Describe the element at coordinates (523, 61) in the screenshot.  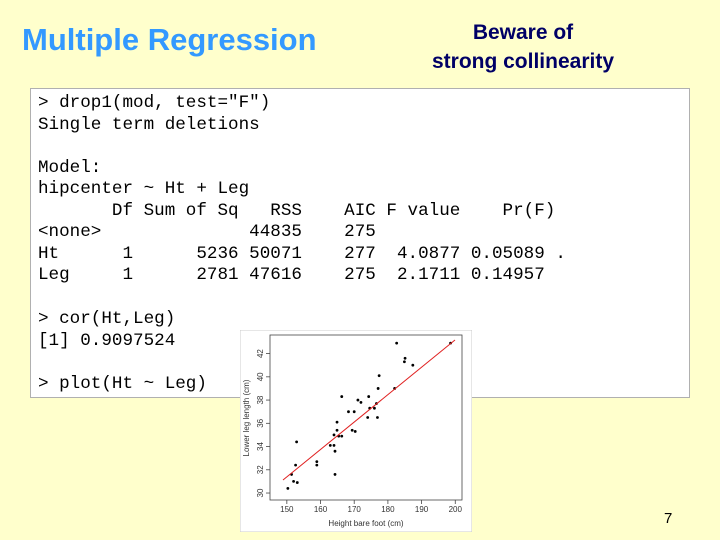
I see `note-line: strong collinearity` at that location.